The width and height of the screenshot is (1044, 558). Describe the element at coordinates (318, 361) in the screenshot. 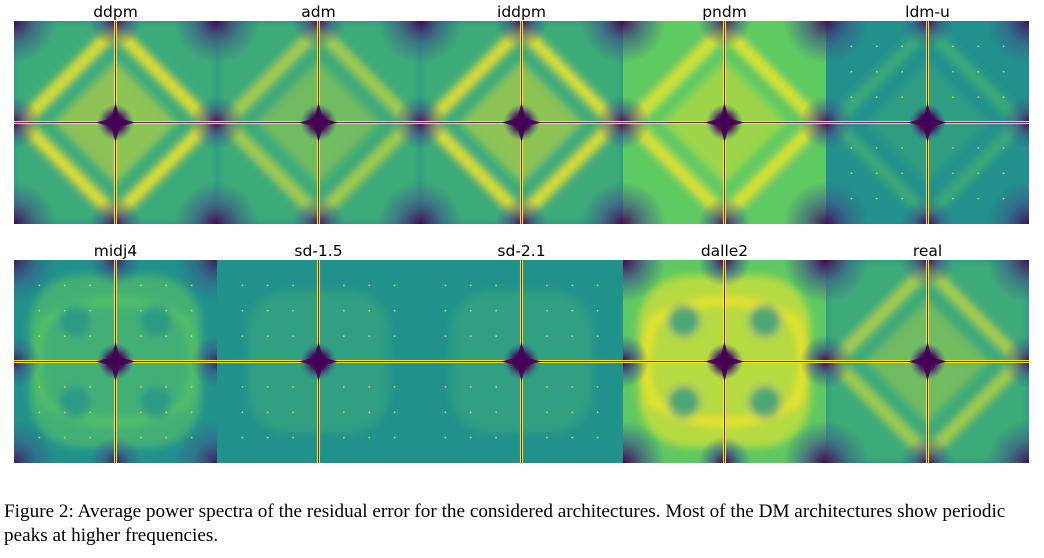

I see `spectrum-panel-sd-1.5` at that location.